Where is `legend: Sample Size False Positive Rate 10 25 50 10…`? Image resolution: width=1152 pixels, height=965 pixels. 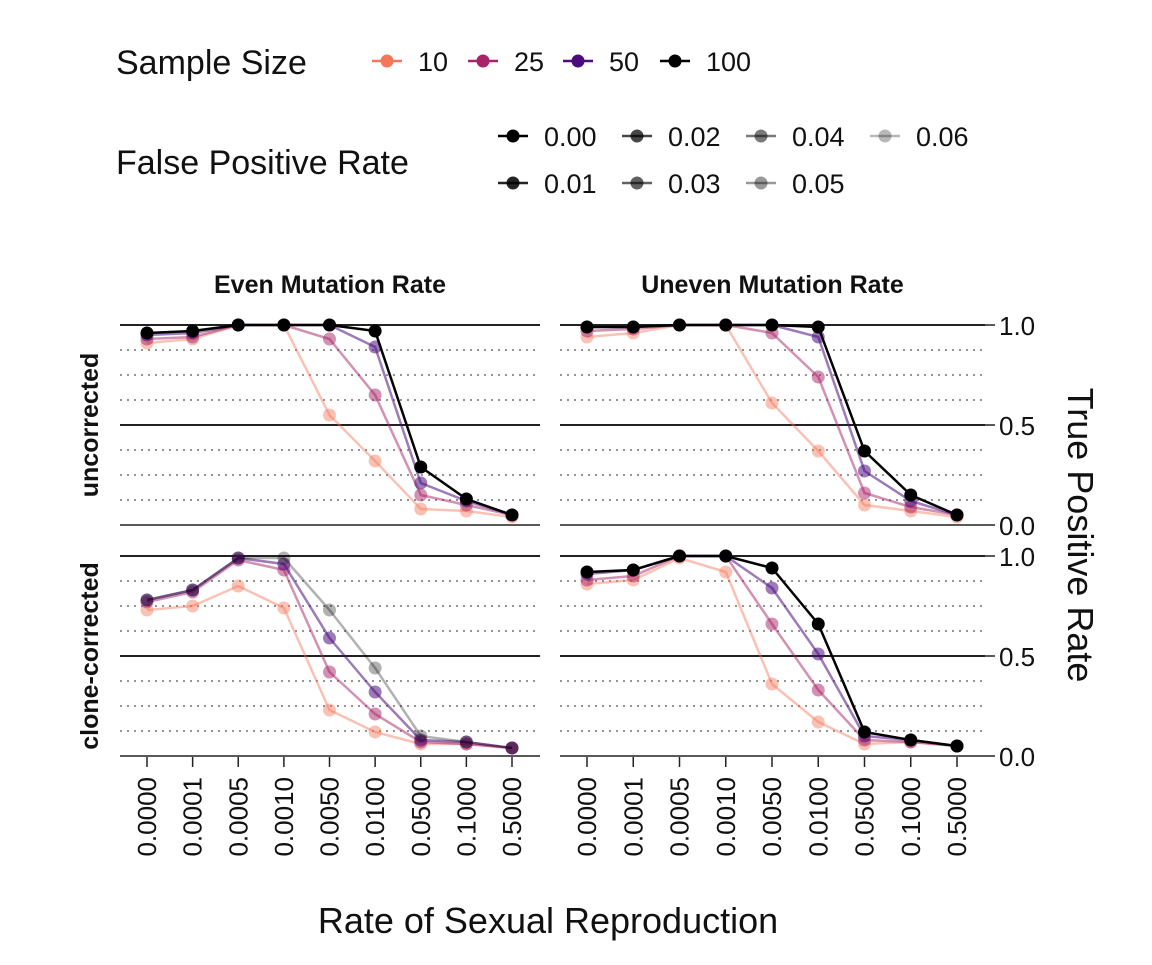
legend: Sample Size False Positive Rate 10 25 50 10… is located at coordinates (542, 121).